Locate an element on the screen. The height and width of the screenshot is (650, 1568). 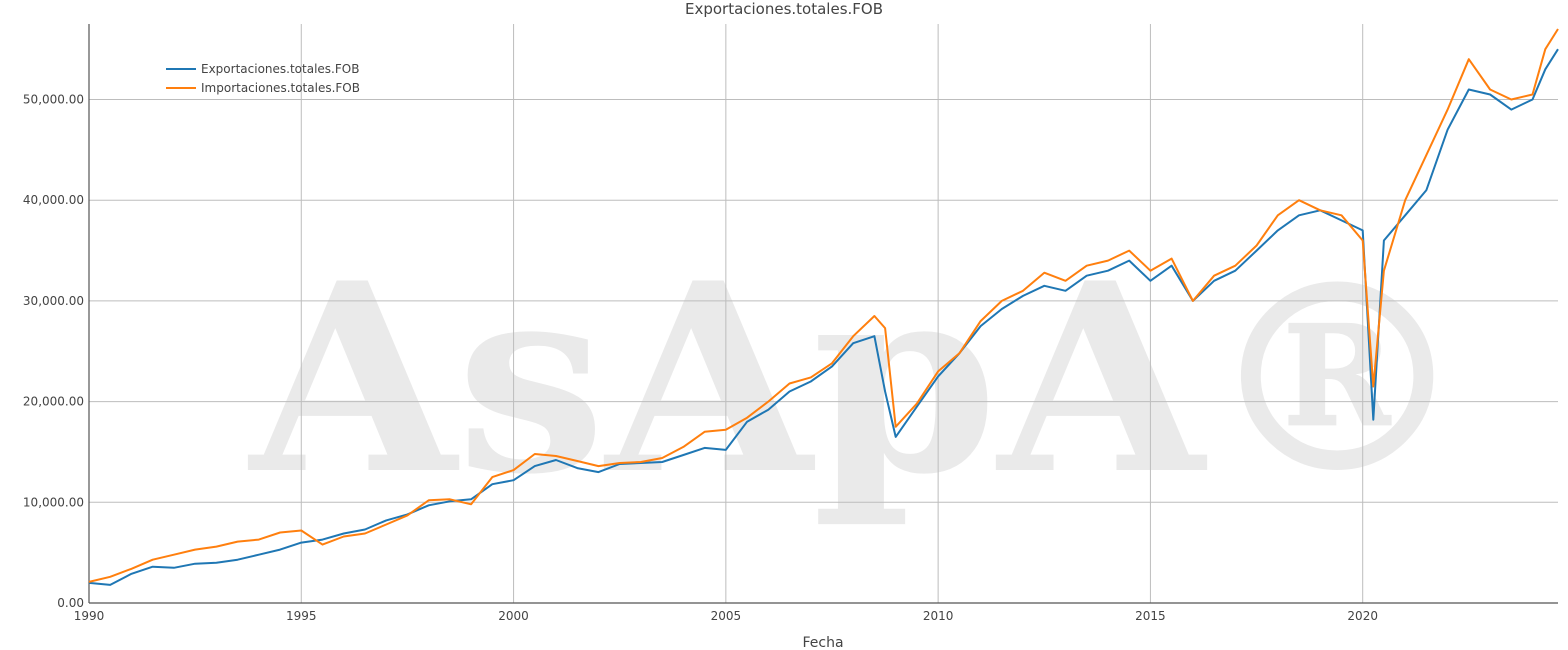
y-tick-label: 10,000.00 is located at coordinates (53, 502).